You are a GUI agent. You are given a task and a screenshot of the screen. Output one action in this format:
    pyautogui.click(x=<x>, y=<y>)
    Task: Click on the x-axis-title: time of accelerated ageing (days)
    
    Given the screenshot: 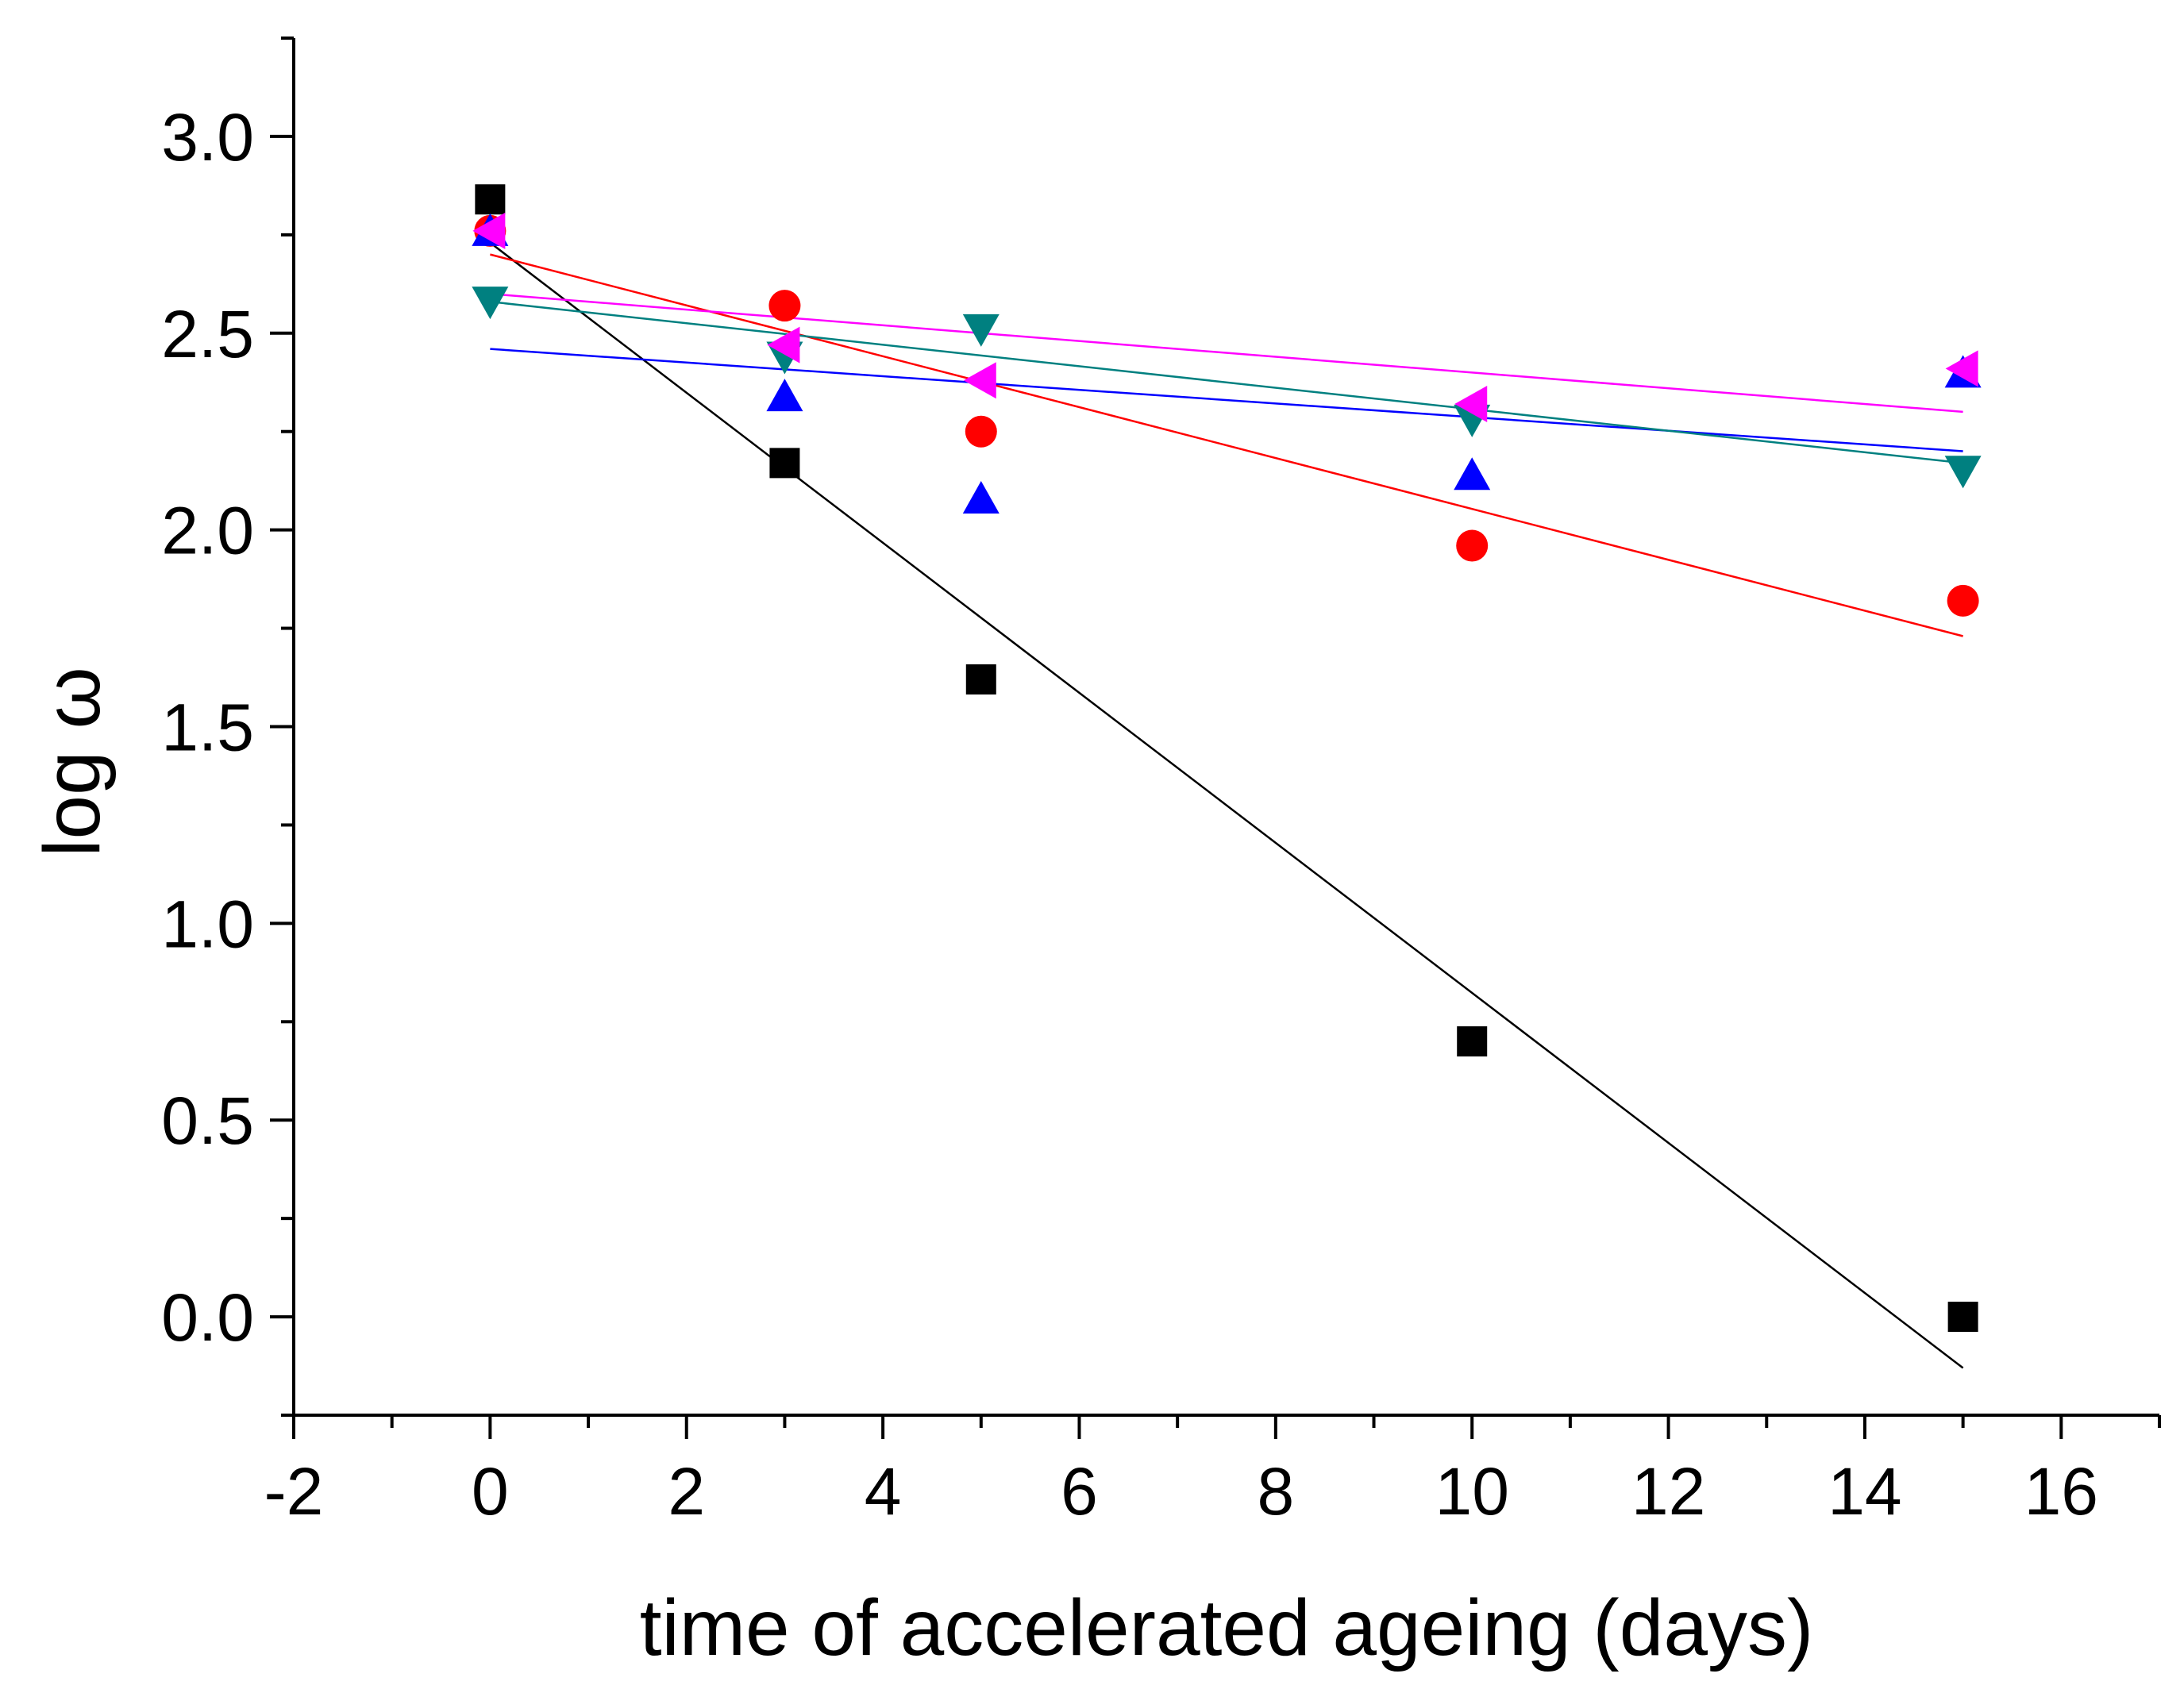 What is the action you would take?
    pyautogui.click(x=1227, y=1627)
    